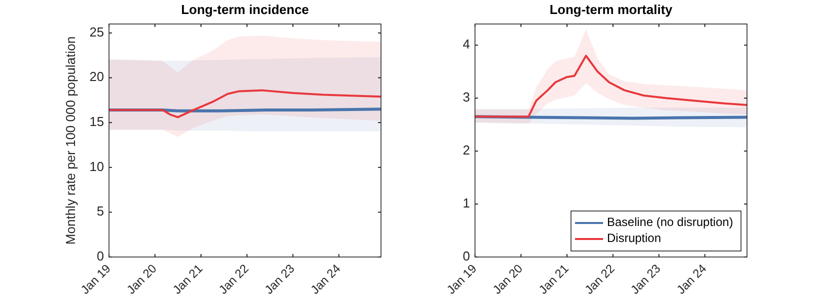 Image resolution: width=832 pixels, height=304 pixels. What do you see at coordinates (466, 202) in the screenshot?
I see `y-tick-label: 1` at bounding box center [466, 202].